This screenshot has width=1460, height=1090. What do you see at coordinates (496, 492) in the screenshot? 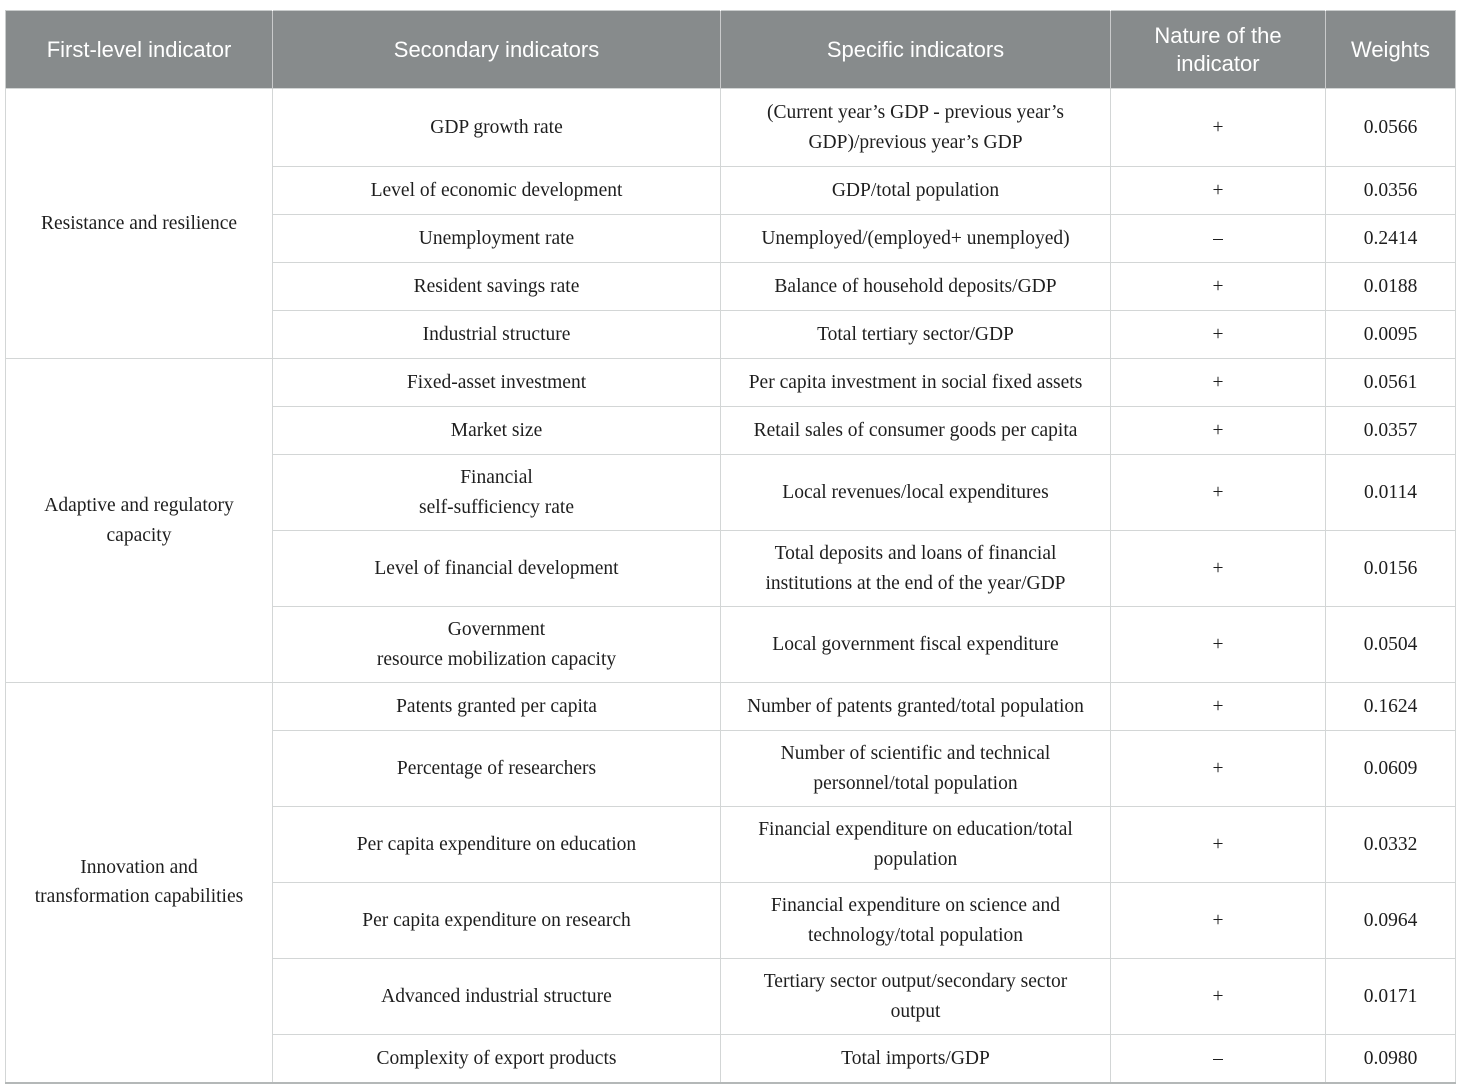
I see `secondary-indicator-cell: Financial self-sufficiency rate` at bounding box center [496, 492].